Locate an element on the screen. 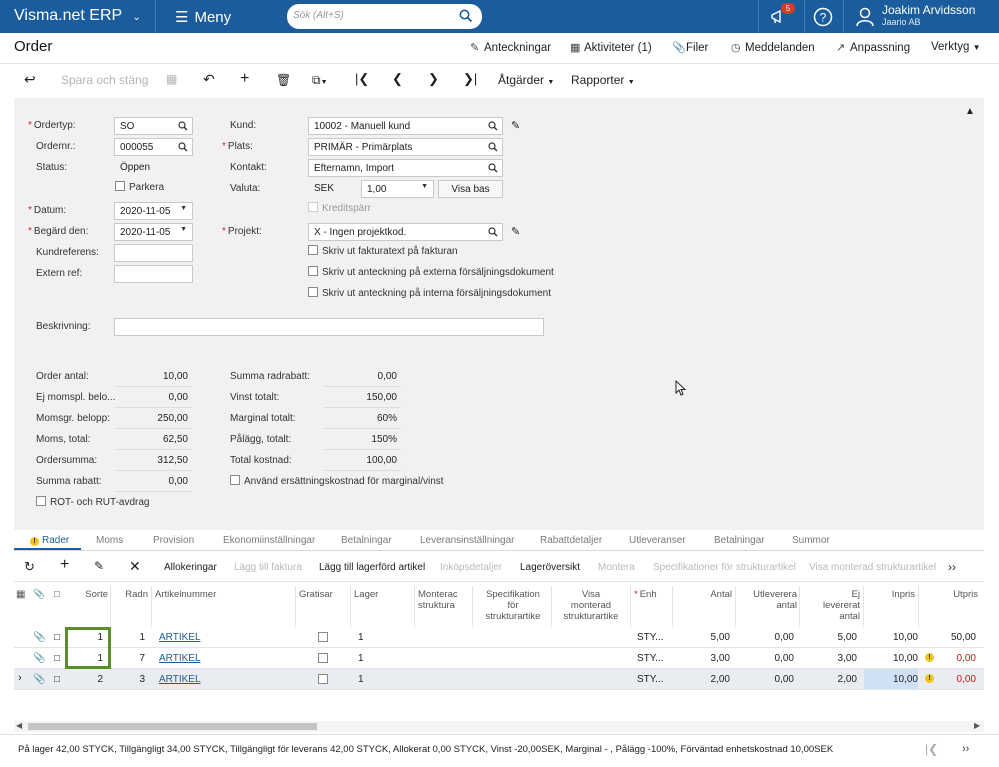 This screenshot has height=767, width=999. external-ref-field is located at coordinates (153, 274).